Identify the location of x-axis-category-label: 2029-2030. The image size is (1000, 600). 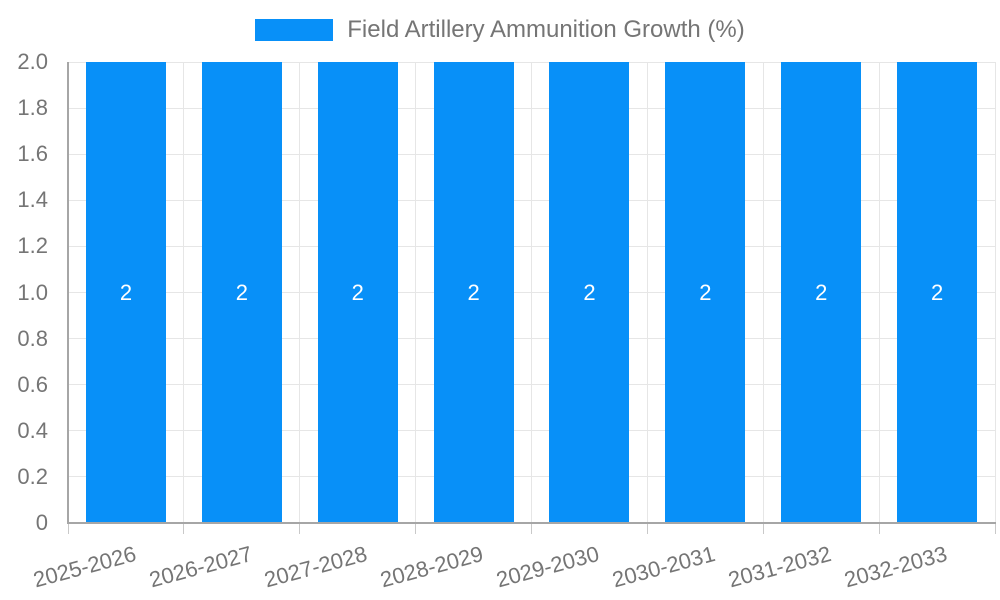
(547, 567).